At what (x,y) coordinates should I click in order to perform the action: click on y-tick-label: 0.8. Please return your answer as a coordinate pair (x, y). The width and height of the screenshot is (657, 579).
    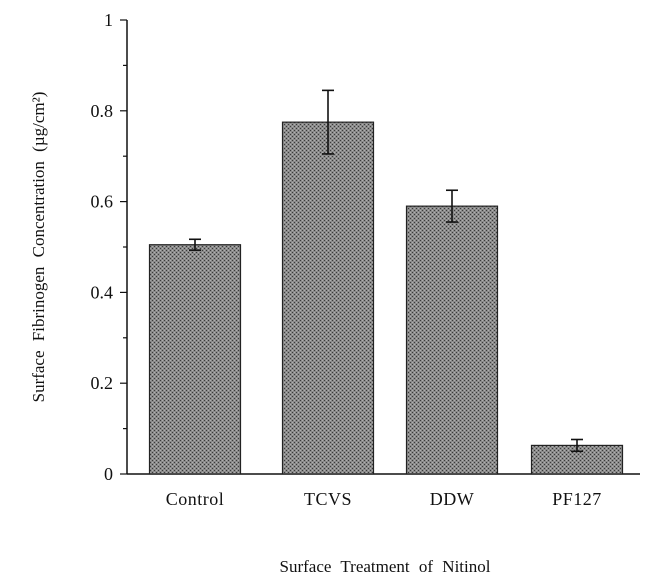
    Looking at the image, I should click on (102, 111).